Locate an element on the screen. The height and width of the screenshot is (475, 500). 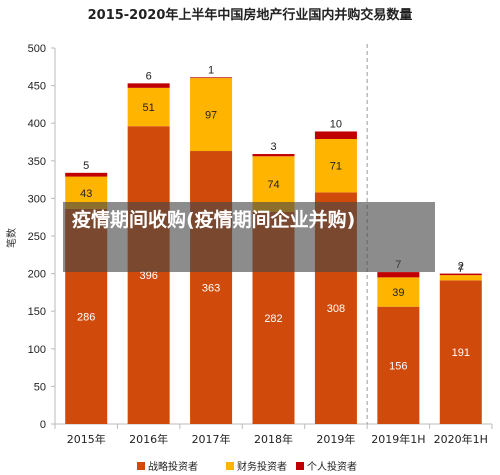
overlay-banner is located at coordinates (249, 237).